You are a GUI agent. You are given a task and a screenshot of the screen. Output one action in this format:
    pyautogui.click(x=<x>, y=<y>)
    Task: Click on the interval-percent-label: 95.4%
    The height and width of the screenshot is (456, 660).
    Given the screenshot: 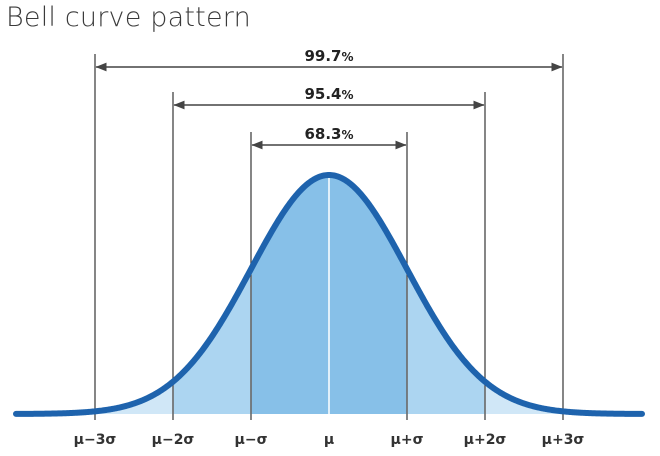 What is the action you would take?
    pyautogui.click(x=328, y=94)
    